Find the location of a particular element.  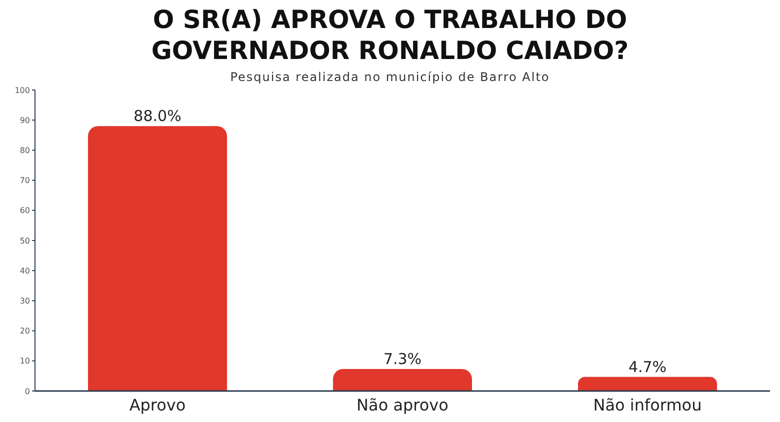

y-tick-label: 40 is located at coordinates (25, 271).